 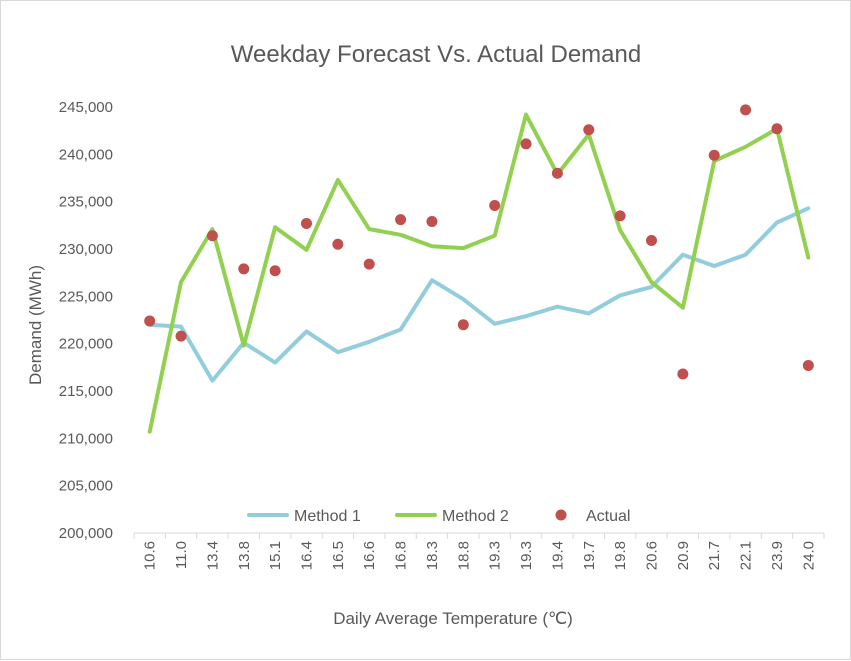 What do you see at coordinates (86, 438) in the screenshot?
I see `y-tick-label: 210,000` at bounding box center [86, 438].